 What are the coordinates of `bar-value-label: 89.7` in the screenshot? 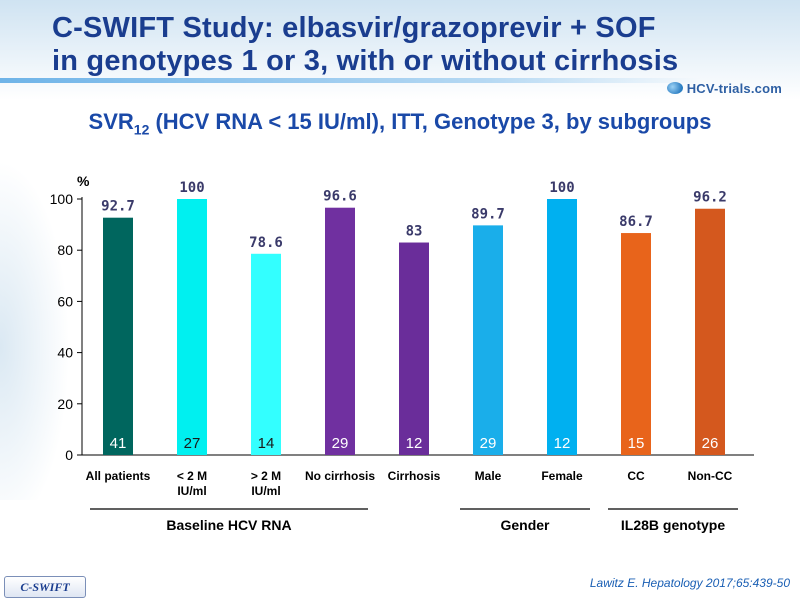 It's located at (488, 214).